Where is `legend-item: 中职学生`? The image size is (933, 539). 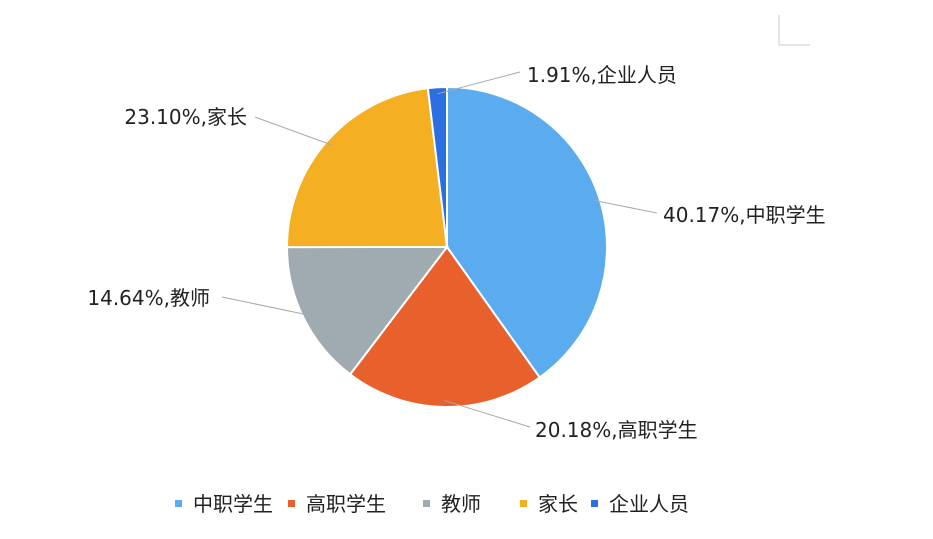 legend-item: 中职学生 is located at coordinates (233, 504).